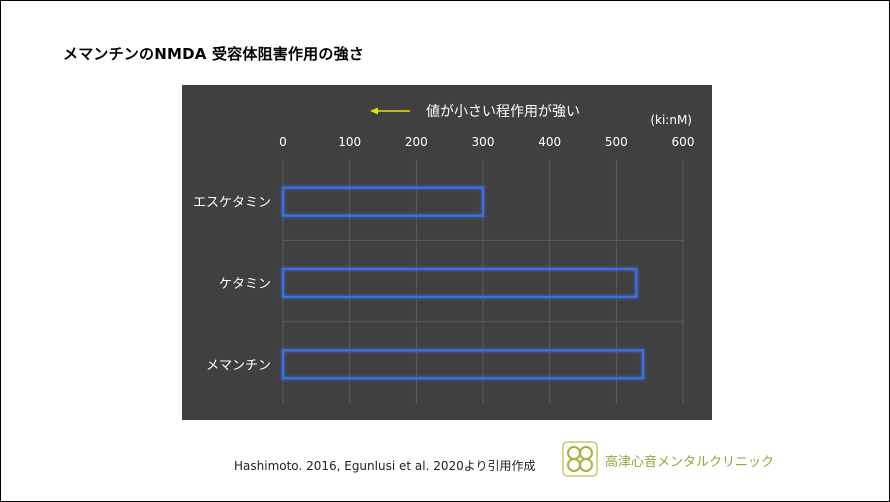  I want to click on category-label: ケタミン, so click(245, 284).